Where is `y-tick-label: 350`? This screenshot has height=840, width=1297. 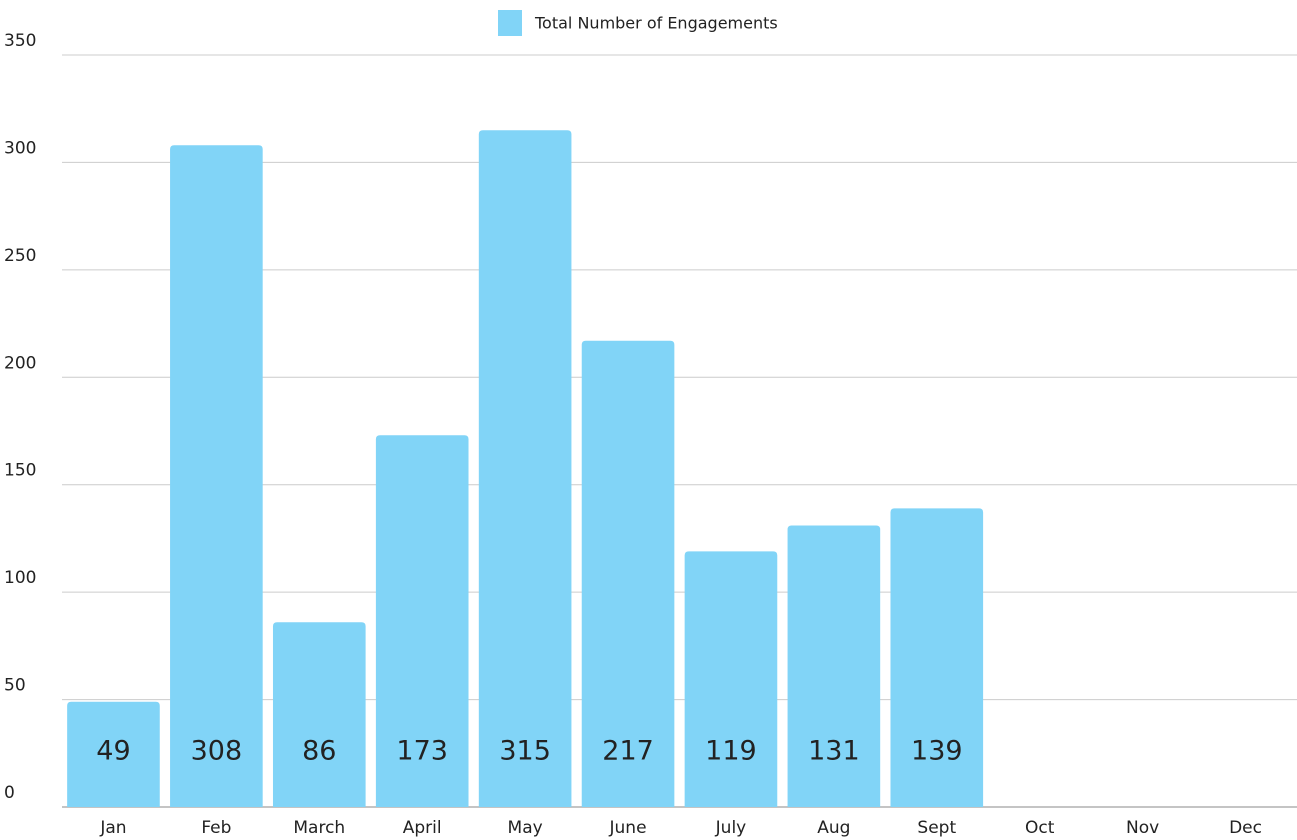 y-tick-label: 350 is located at coordinates (20, 41).